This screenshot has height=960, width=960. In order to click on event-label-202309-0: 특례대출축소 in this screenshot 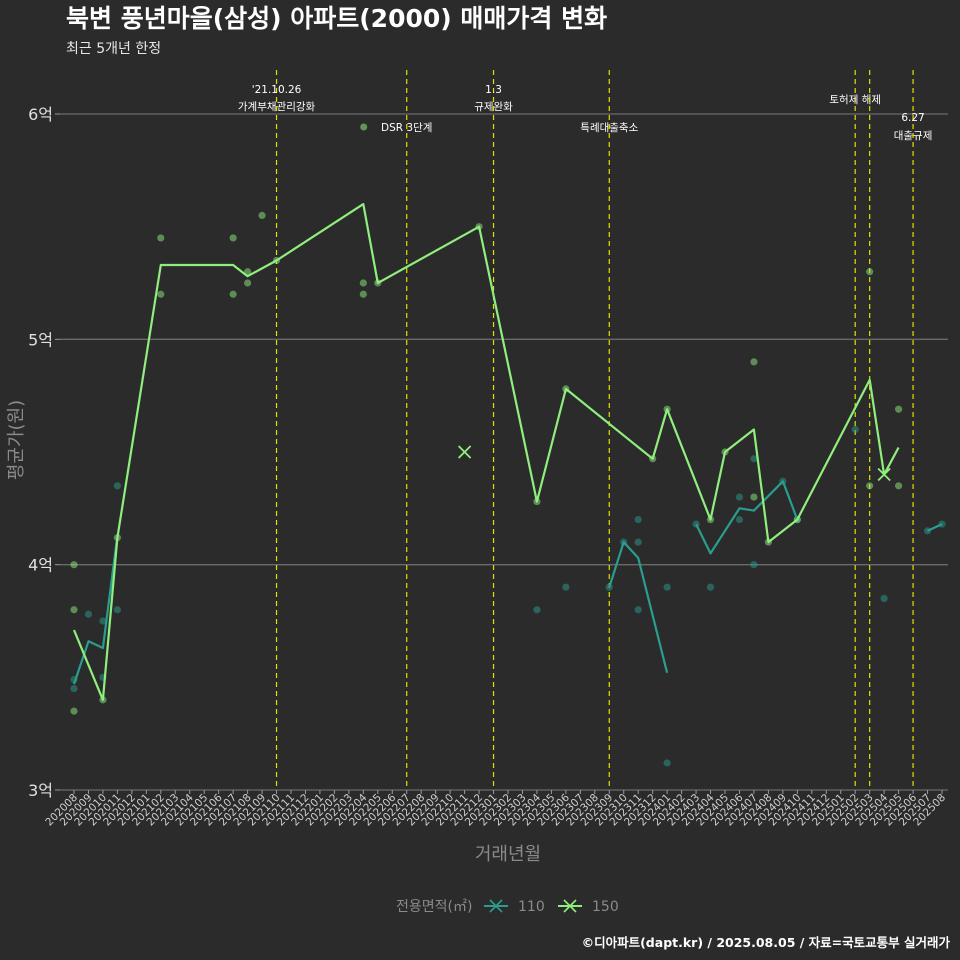, I will do `click(609, 128)`.